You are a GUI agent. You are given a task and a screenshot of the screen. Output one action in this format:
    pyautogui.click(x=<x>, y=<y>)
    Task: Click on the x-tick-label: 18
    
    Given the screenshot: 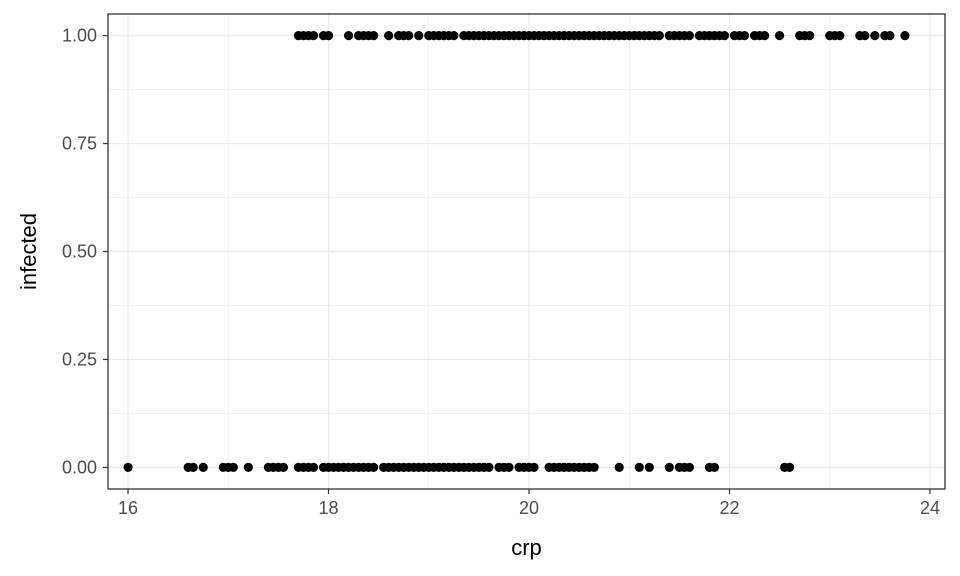 What is the action you would take?
    pyautogui.click(x=329, y=508)
    